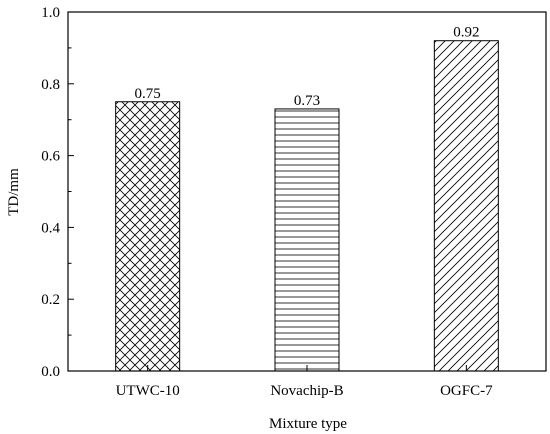 This screenshot has width=550, height=434. What do you see at coordinates (466, 33) in the screenshot?
I see `data-label: 0.92` at bounding box center [466, 33].